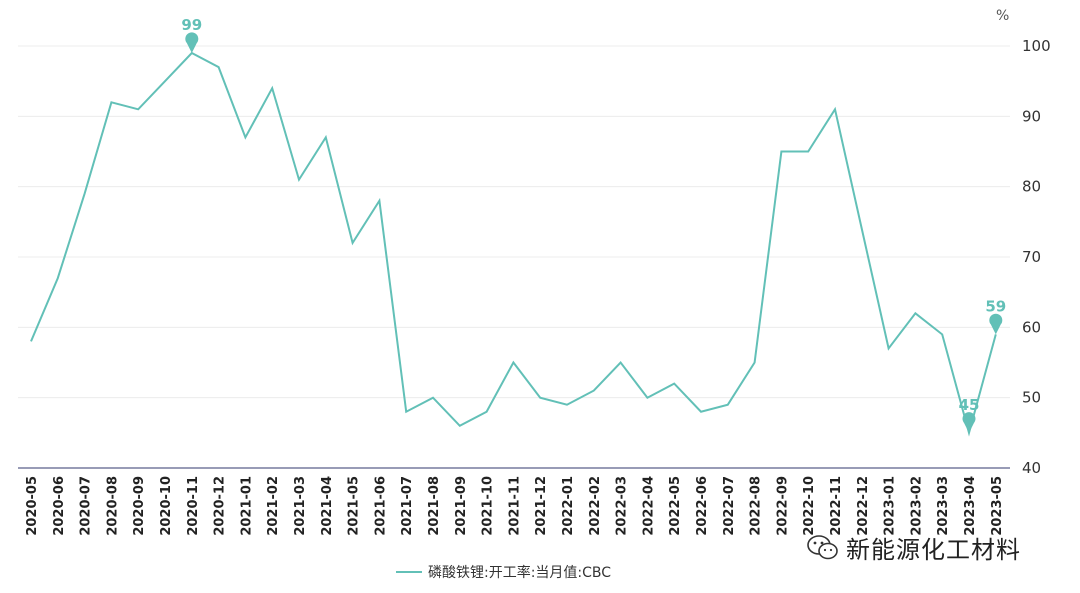  What do you see at coordinates (354, 506) in the screenshot?
I see `x-tick-label: 2021-05` at bounding box center [354, 506].